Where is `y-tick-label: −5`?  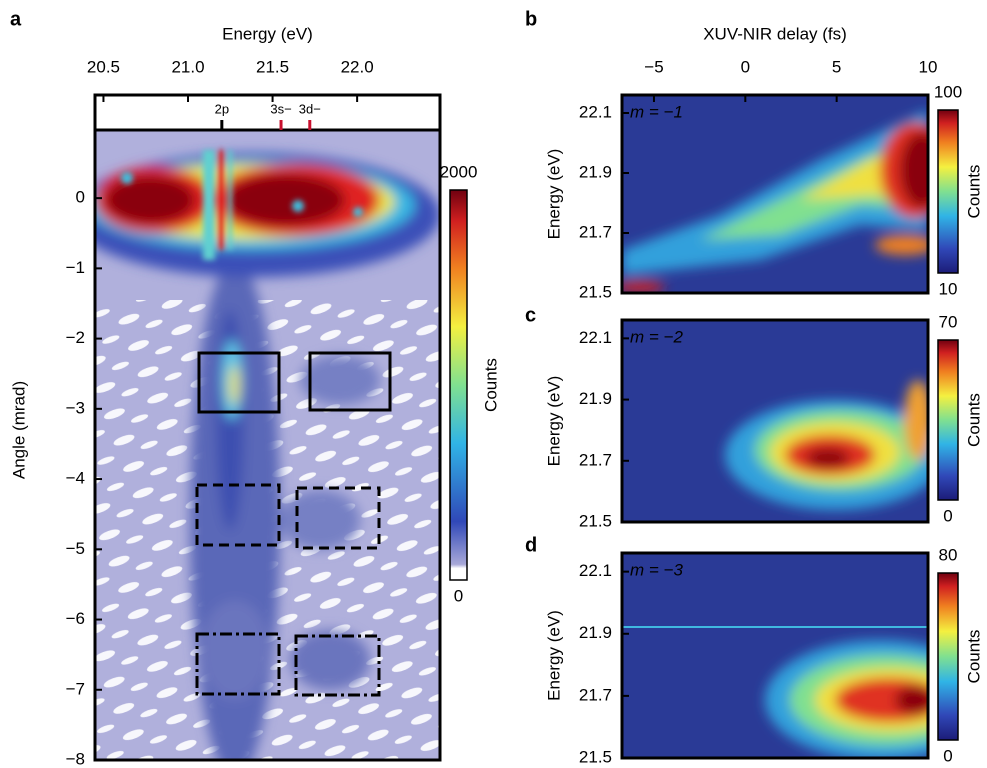 y-tick-label: −5 is located at coordinates (75, 548).